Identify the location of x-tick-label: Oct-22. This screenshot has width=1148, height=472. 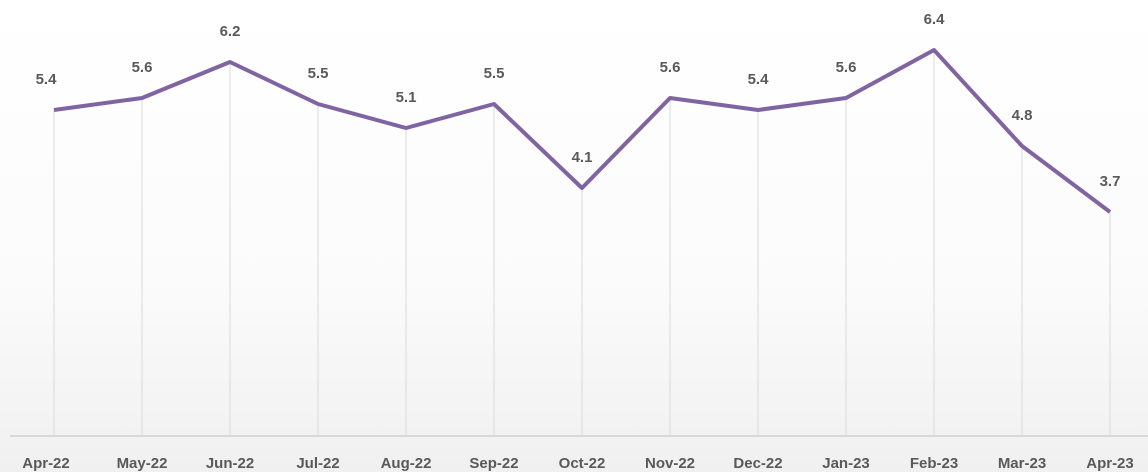
(582, 463).